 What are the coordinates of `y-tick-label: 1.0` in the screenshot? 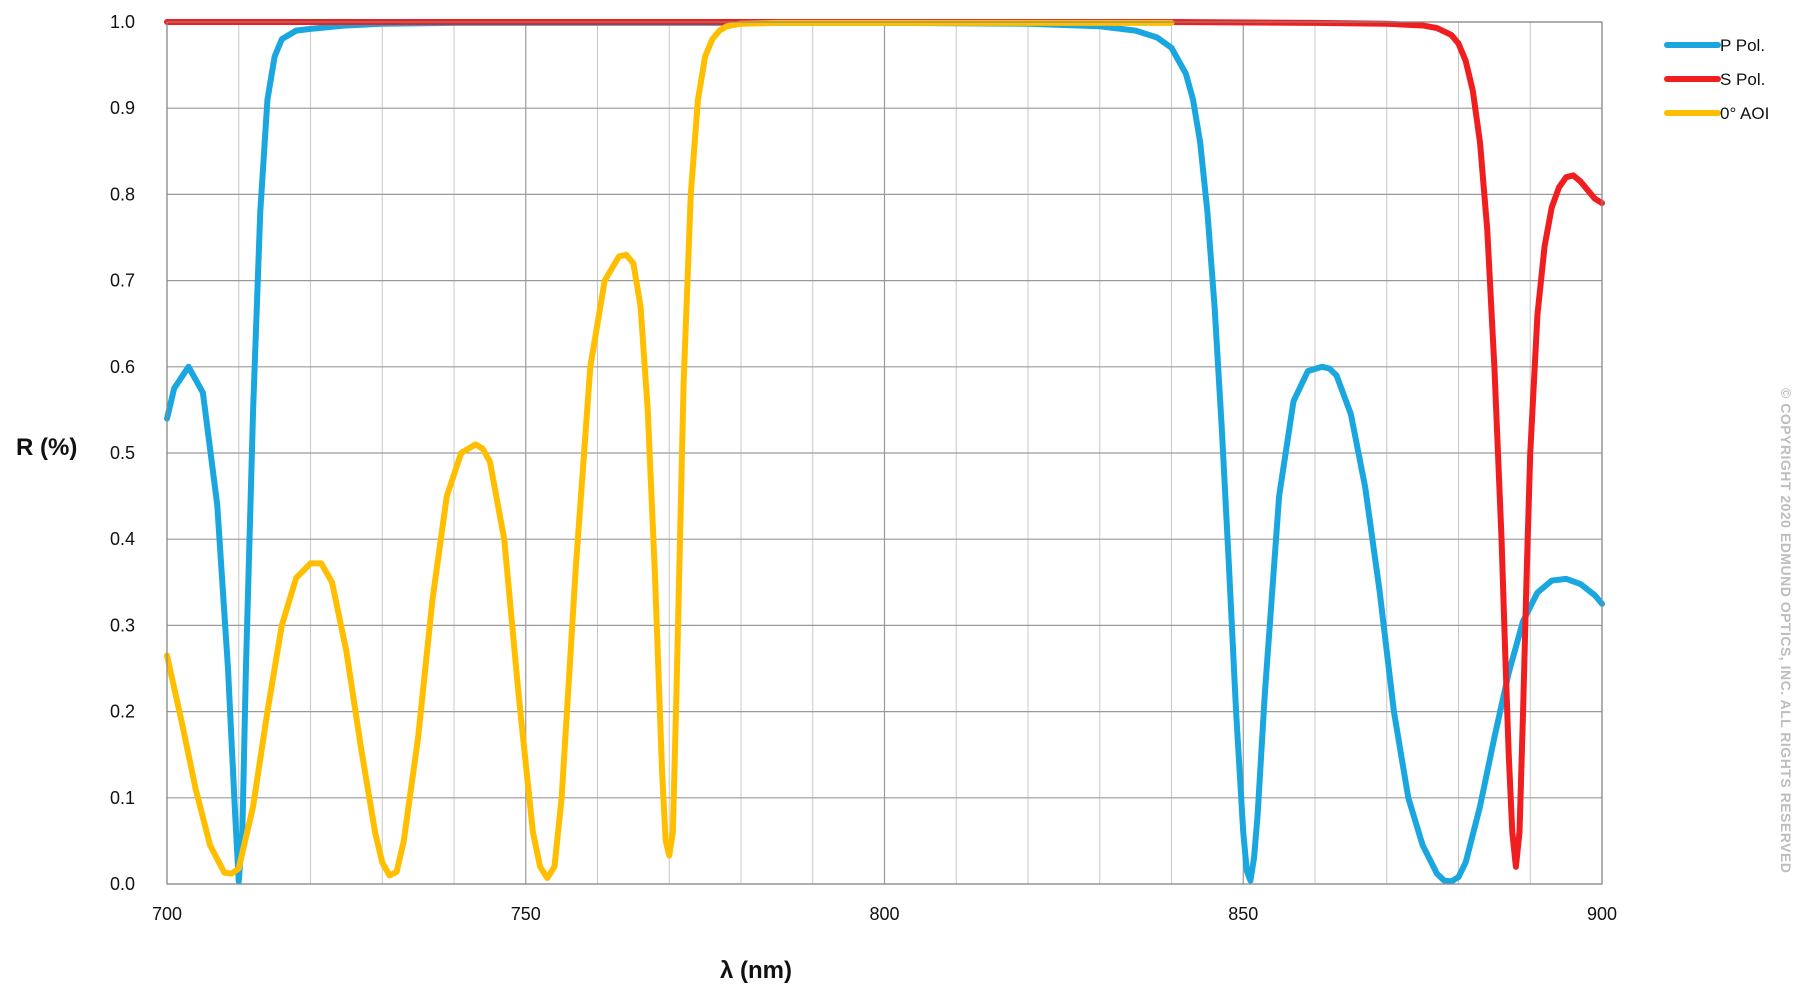 It's located at (122, 22).